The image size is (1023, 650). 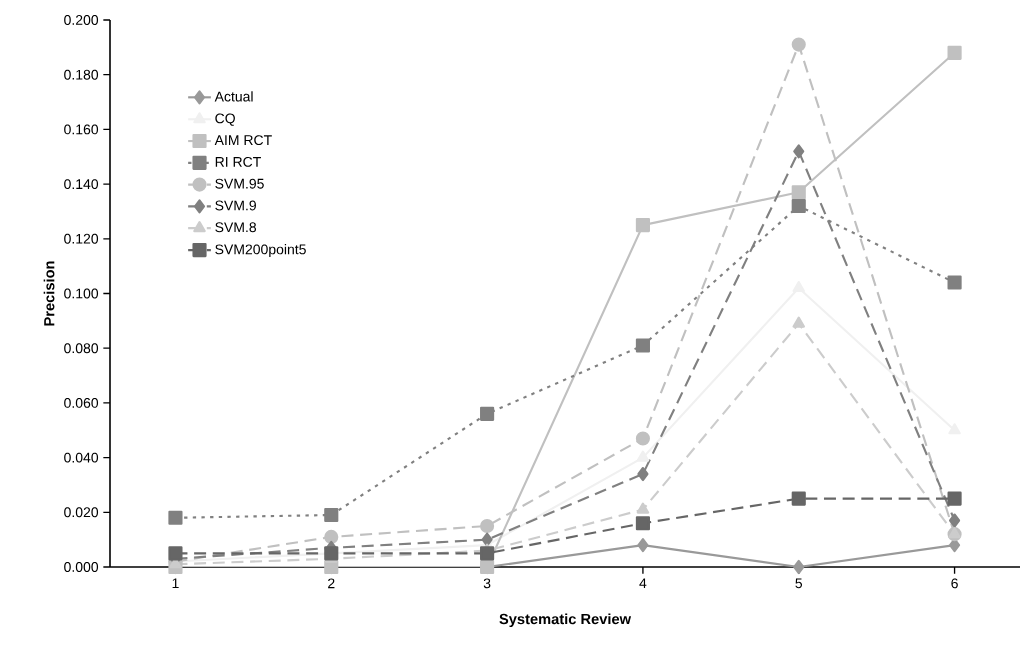 I want to click on y-tick-label: 0.020, so click(x=81, y=512).